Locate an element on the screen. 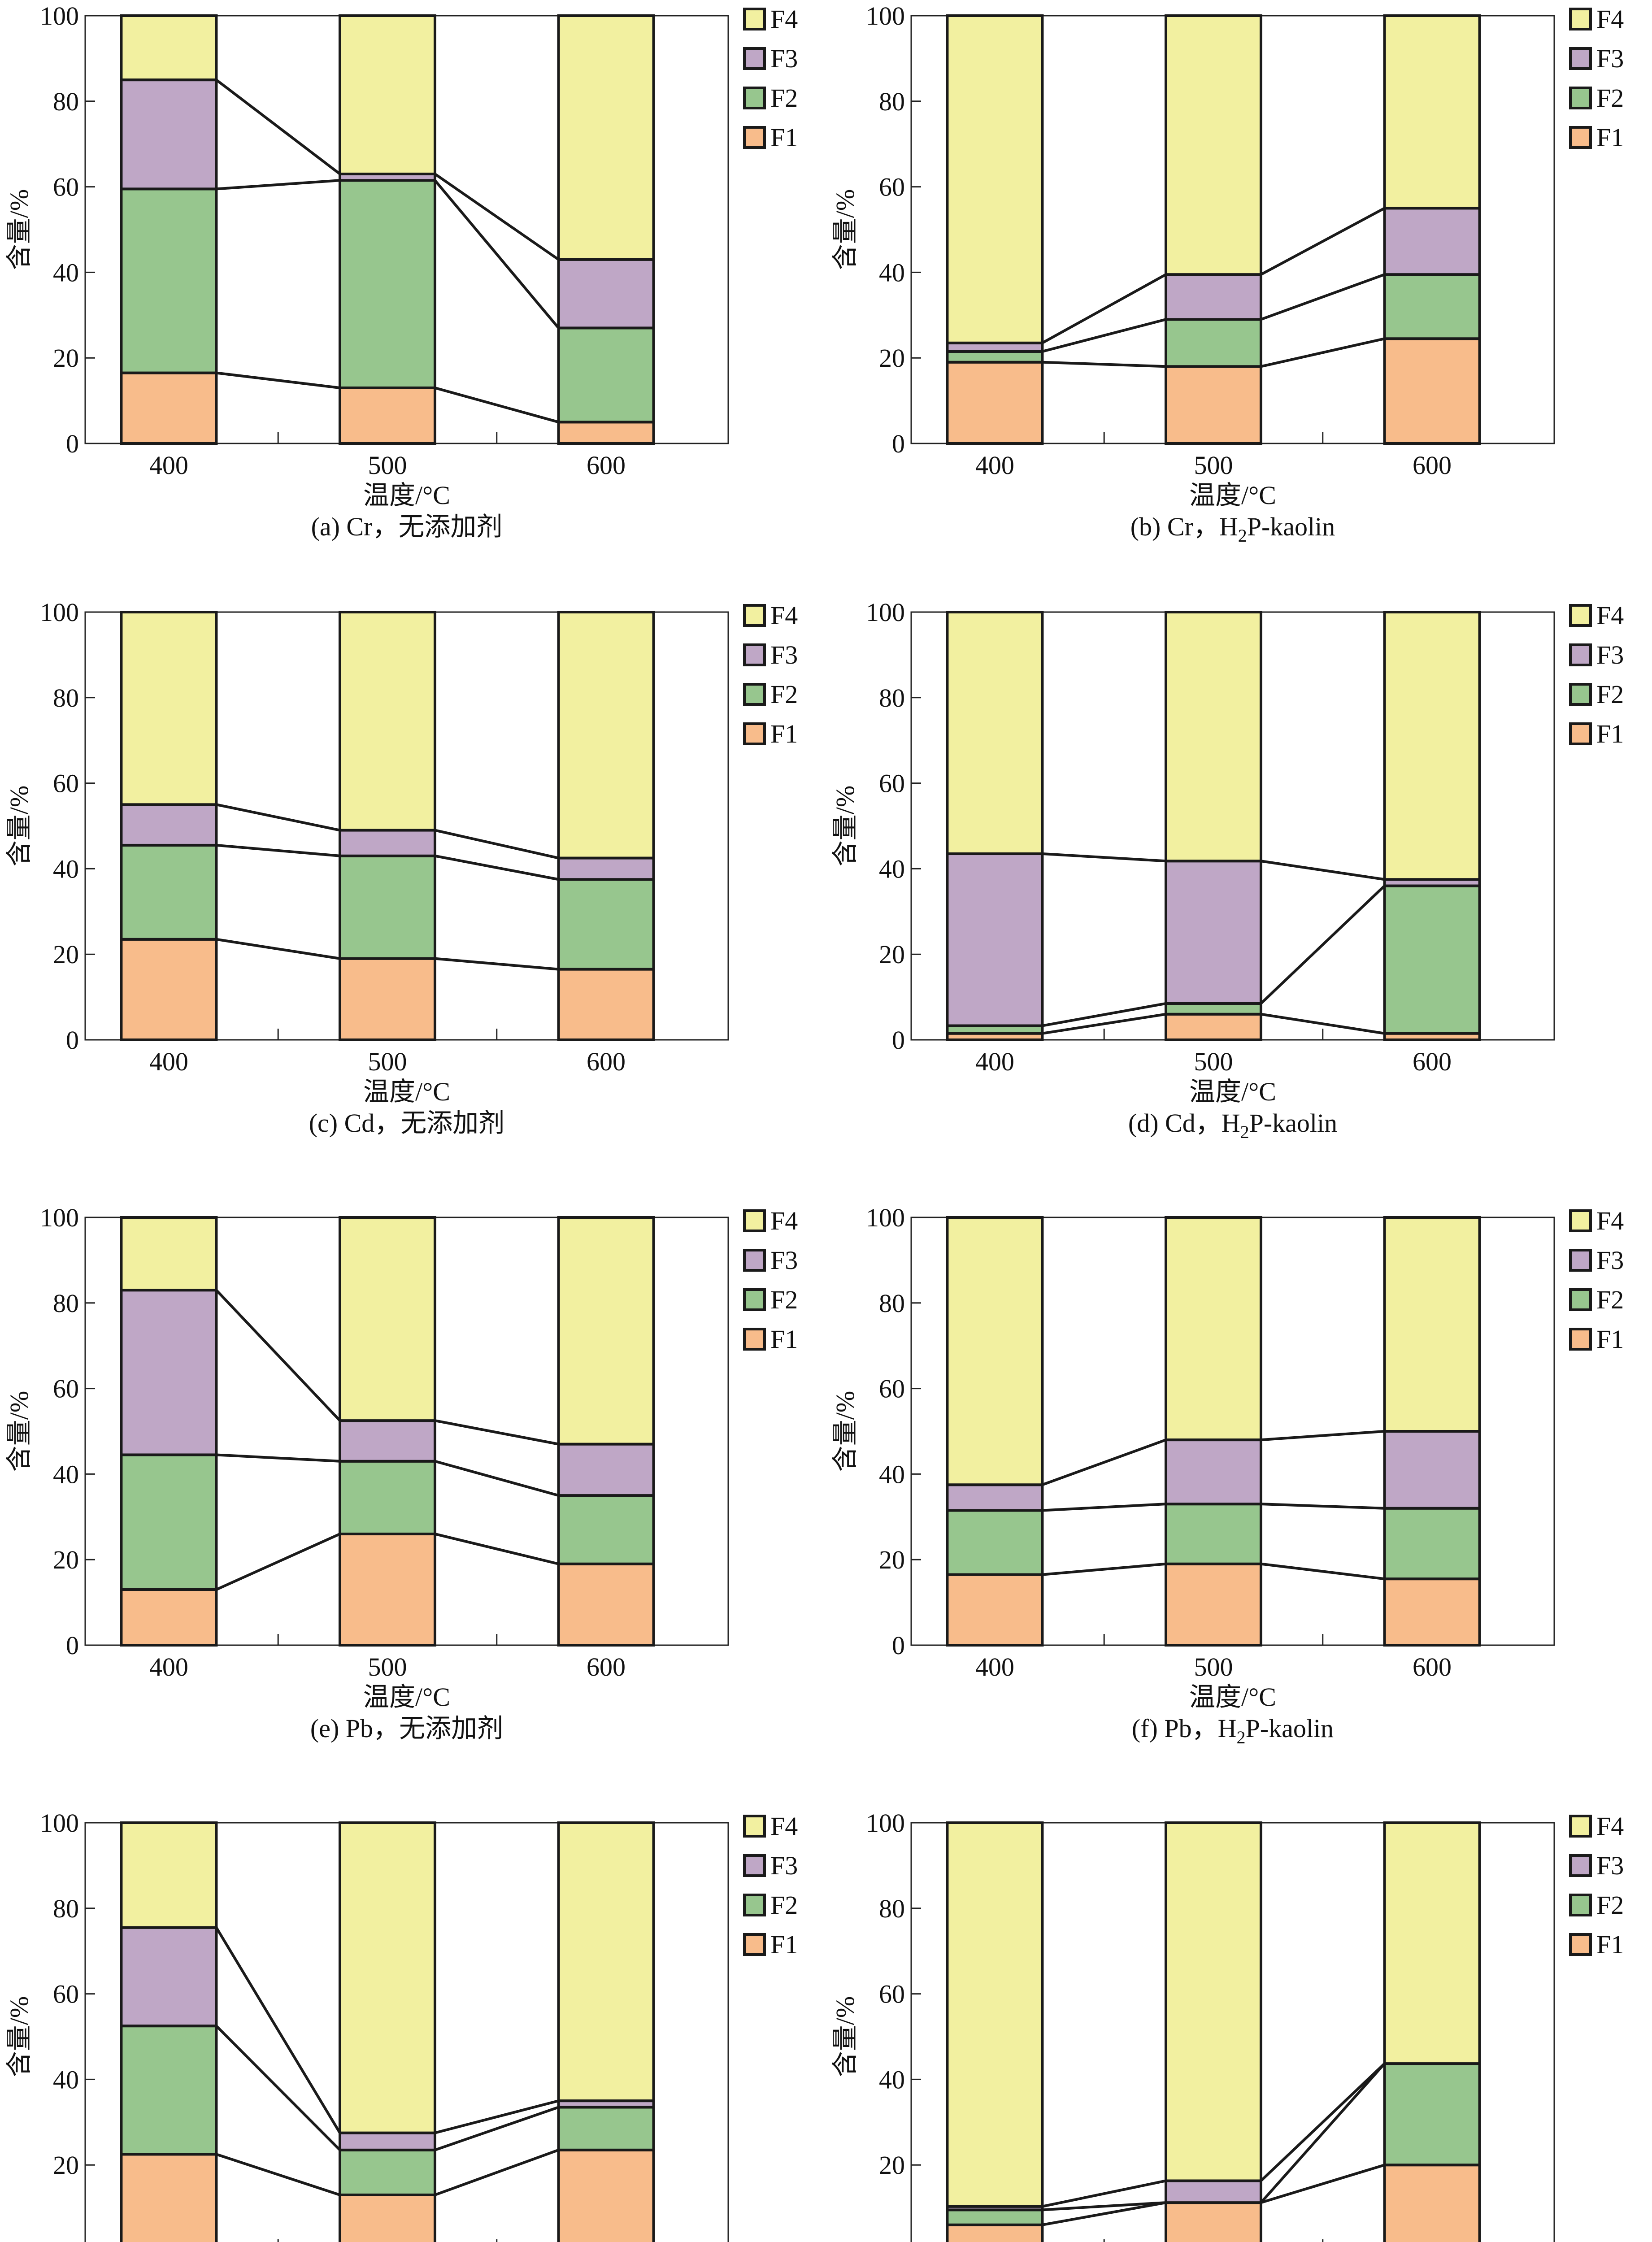  panel-caption: (a) Cr，无添加剂 is located at coordinates (407, 526).